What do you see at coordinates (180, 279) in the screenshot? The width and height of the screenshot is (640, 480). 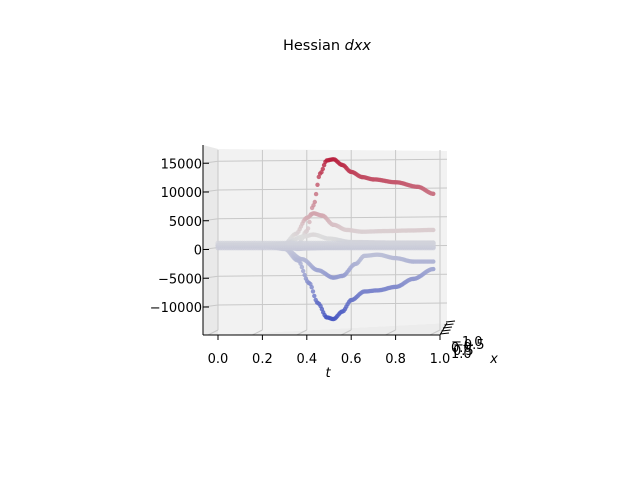 I see `z-tick-label: −5000` at bounding box center [180, 279].